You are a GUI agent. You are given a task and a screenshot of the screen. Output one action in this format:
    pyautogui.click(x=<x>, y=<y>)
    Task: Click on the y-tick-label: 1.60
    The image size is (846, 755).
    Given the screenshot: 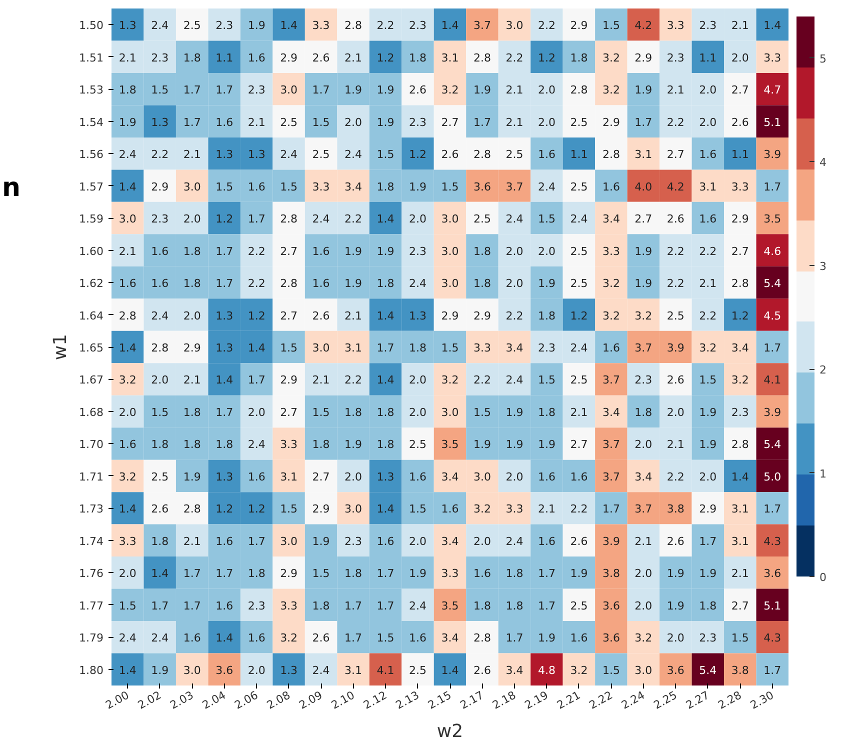 What is the action you would take?
    pyautogui.click(x=91, y=251)
    